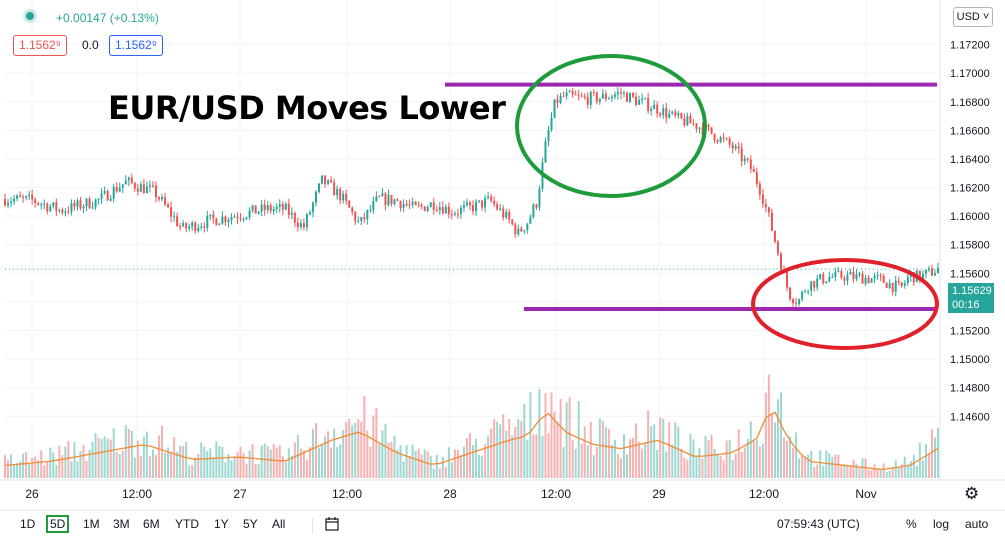  What do you see at coordinates (332, 525) in the screenshot?
I see `calendar-range-icon` at bounding box center [332, 525].